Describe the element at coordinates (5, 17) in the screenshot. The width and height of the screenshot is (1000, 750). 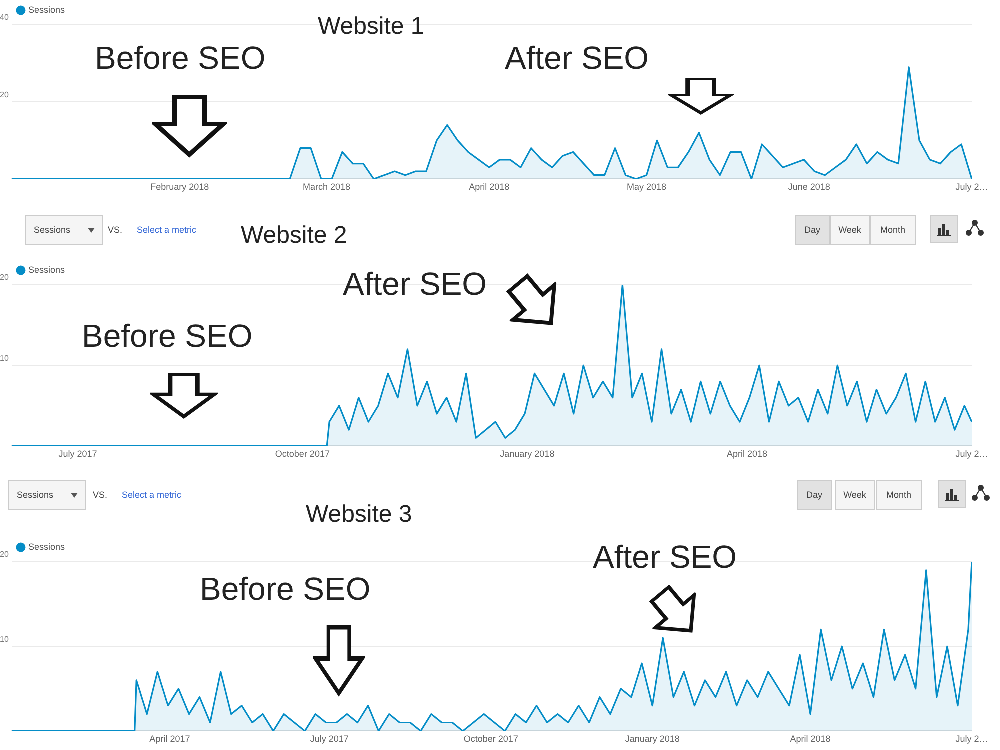
I see `y-tick-label: 40` at that location.